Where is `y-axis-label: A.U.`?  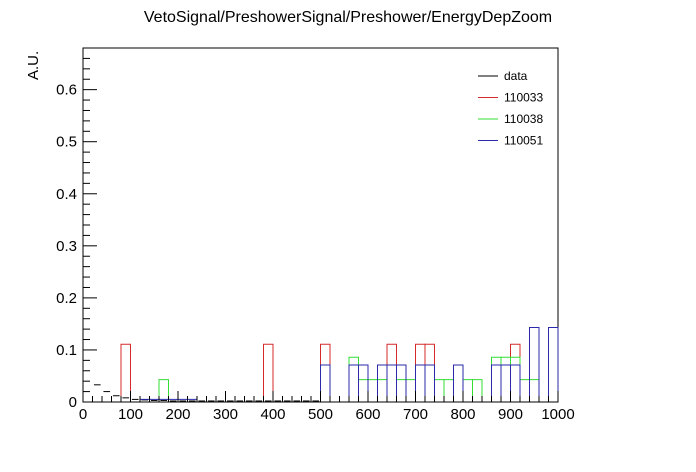
y-axis-label: A.U. is located at coordinates (33, 65).